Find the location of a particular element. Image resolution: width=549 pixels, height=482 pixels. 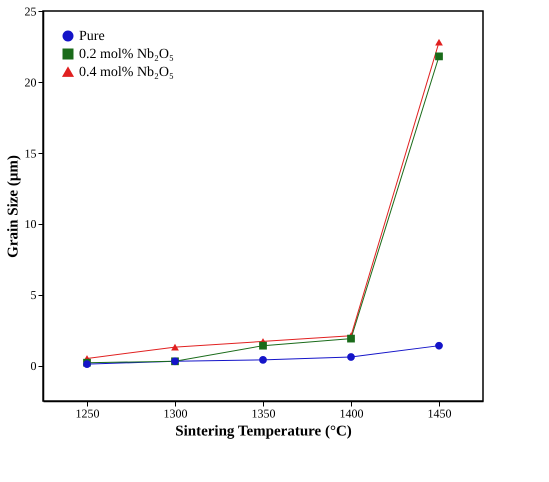

y-tick-label: 20 is located at coordinates (30, 82).